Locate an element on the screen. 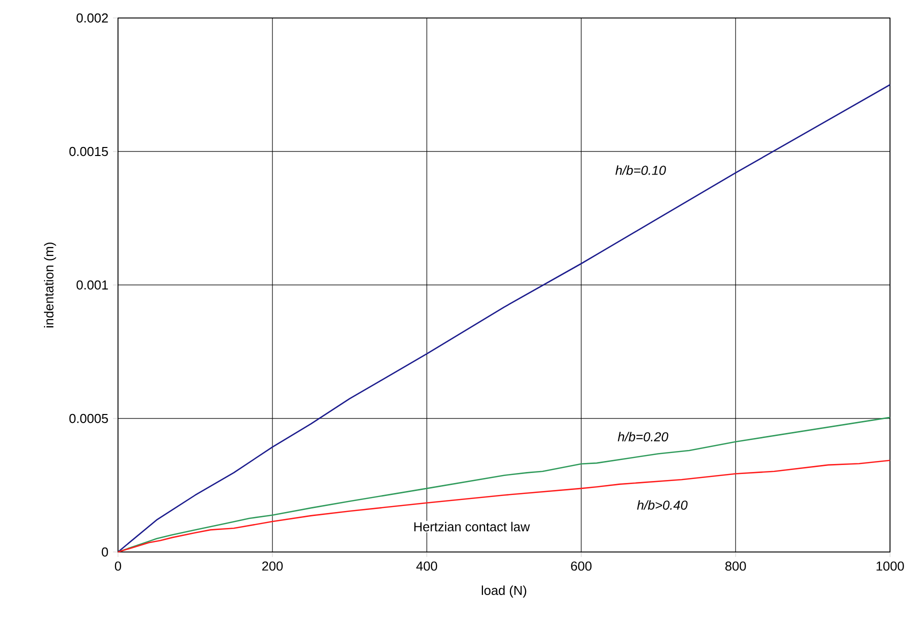 This screenshot has width=915, height=637. x-tick-label: 0 is located at coordinates (118, 566).